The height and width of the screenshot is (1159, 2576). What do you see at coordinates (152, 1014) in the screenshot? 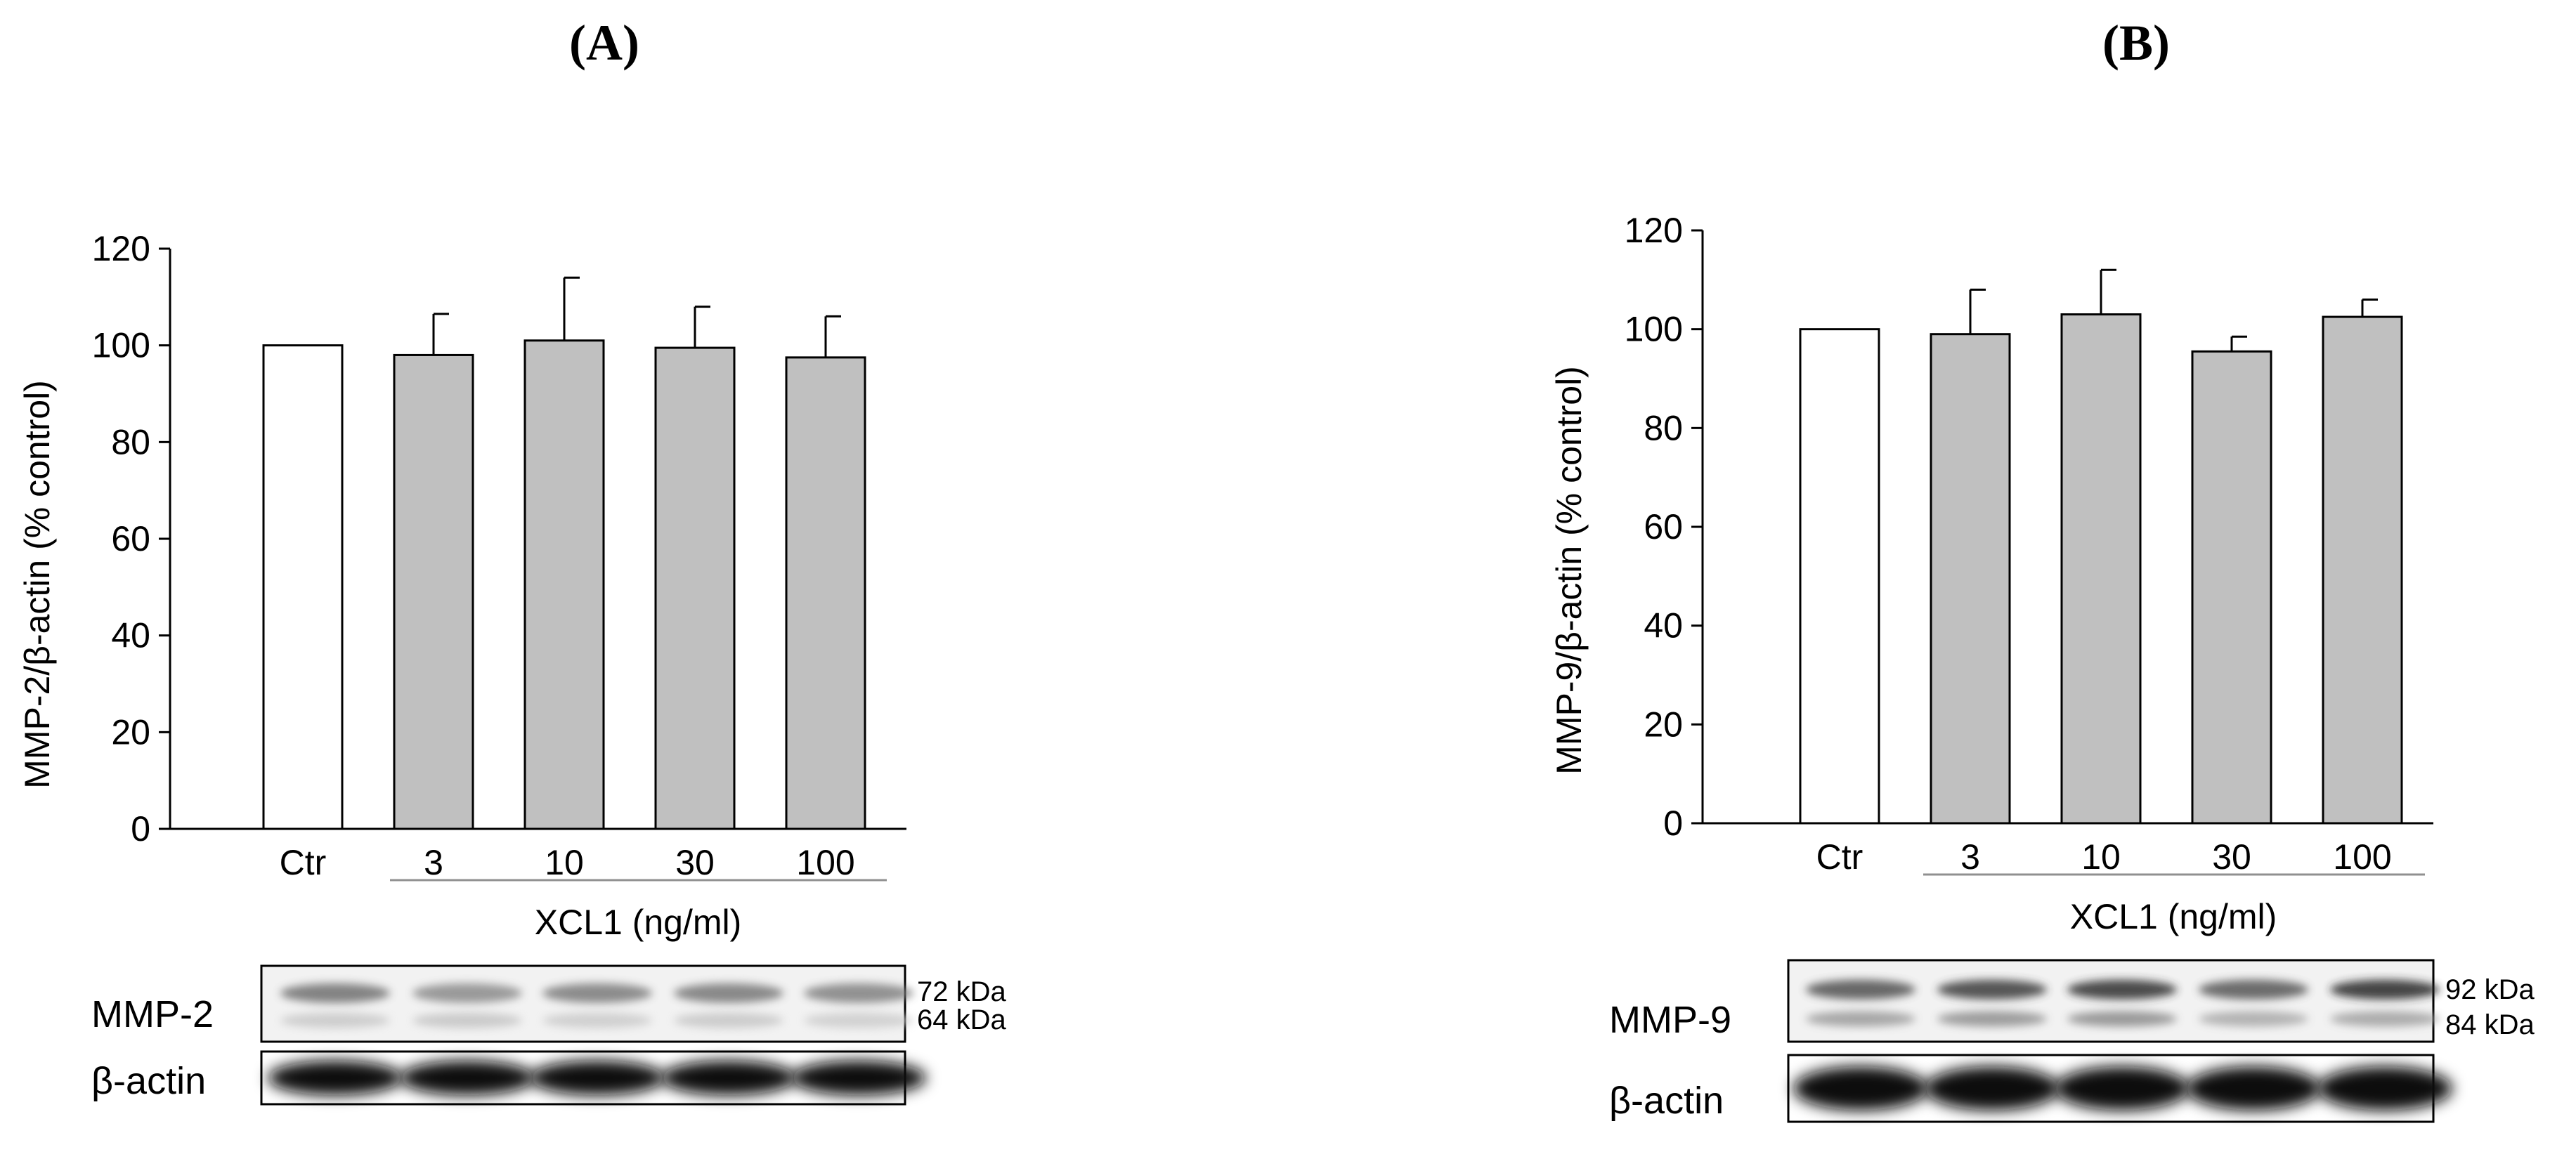
I see `blot-a-row-label: MMP-2` at bounding box center [152, 1014].